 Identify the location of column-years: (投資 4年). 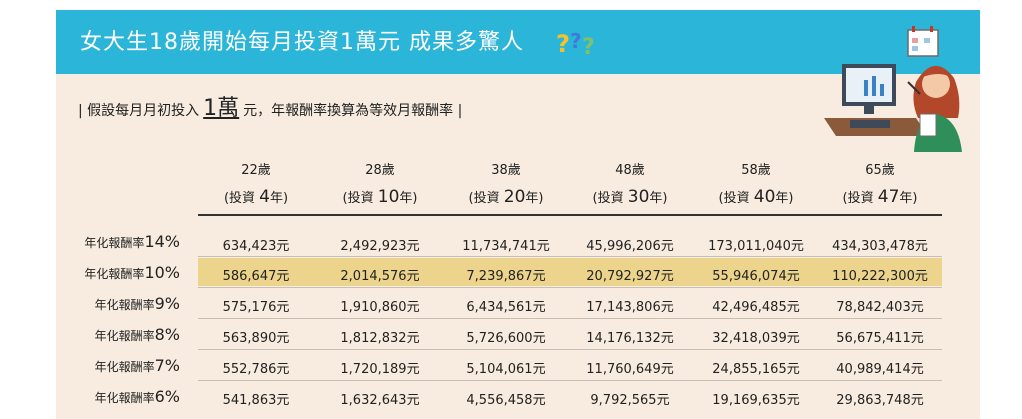
(256, 198).